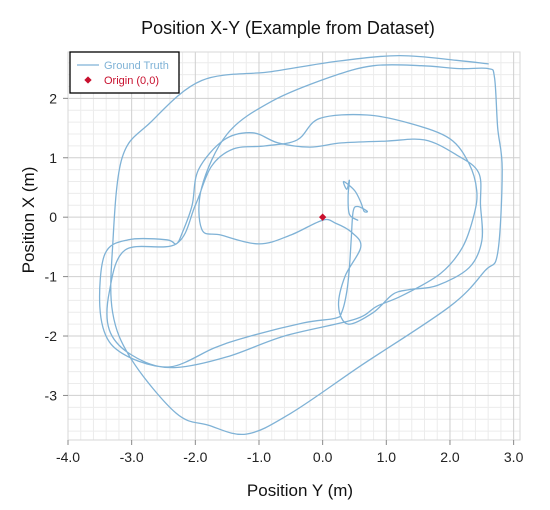 The image size is (550, 510). I want to click on y-tick-label: -3, so click(51, 395).